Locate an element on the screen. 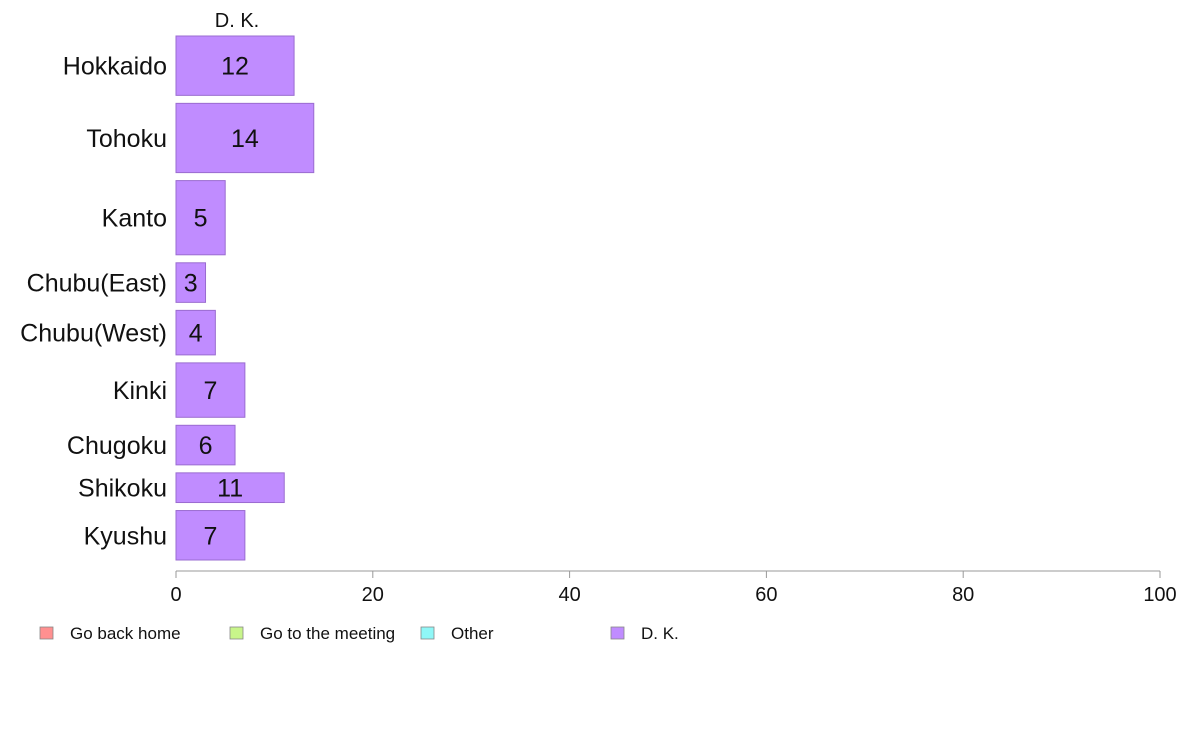 The image size is (1188, 736). x-tick-label: 0 is located at coordinates (175, 595).